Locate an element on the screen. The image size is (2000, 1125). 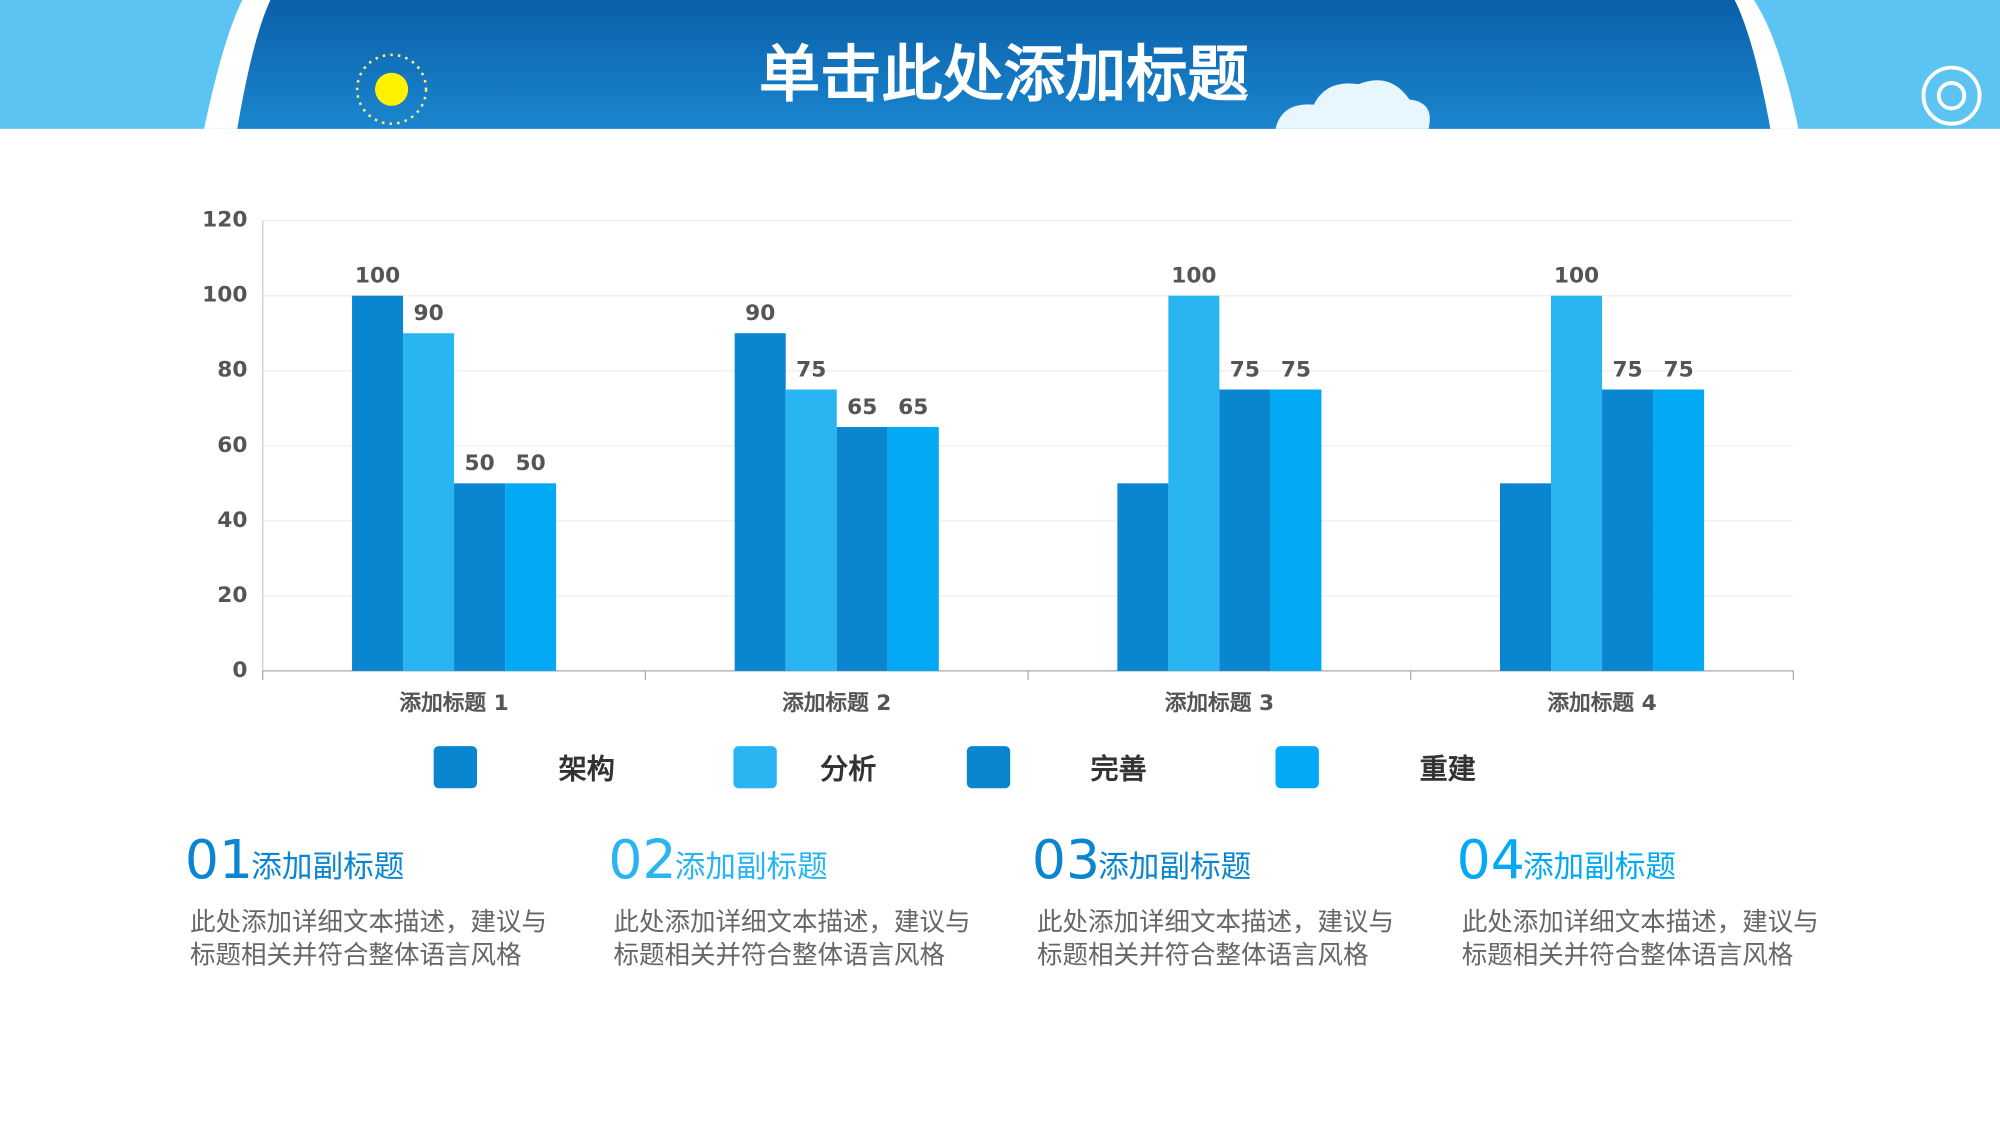
item-number: 04 is located at coordinates (1491, 859).